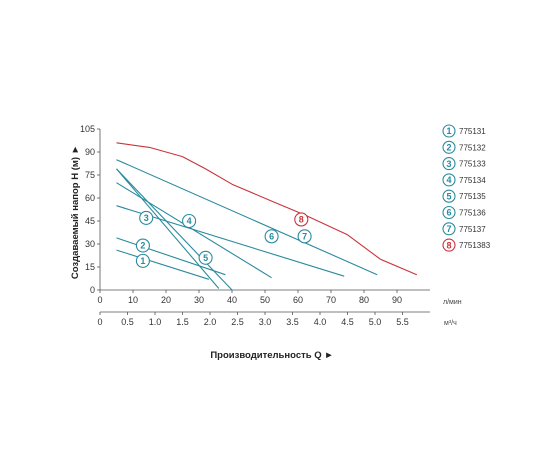 The height and width of the screenshot is (465, 560). I want to click on x-tick-label-lmin: 70, so click(331, 300).